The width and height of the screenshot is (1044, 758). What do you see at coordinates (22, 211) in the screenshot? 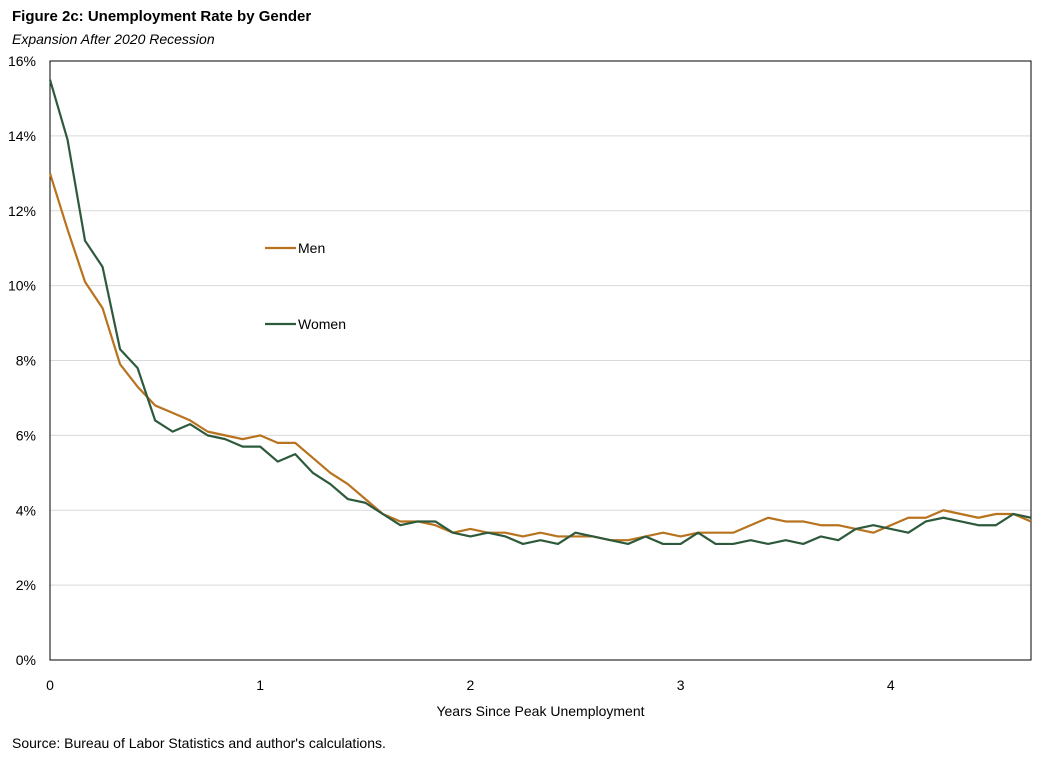
I see `y-tick-label: 12%` at bounding box center [22, 211].